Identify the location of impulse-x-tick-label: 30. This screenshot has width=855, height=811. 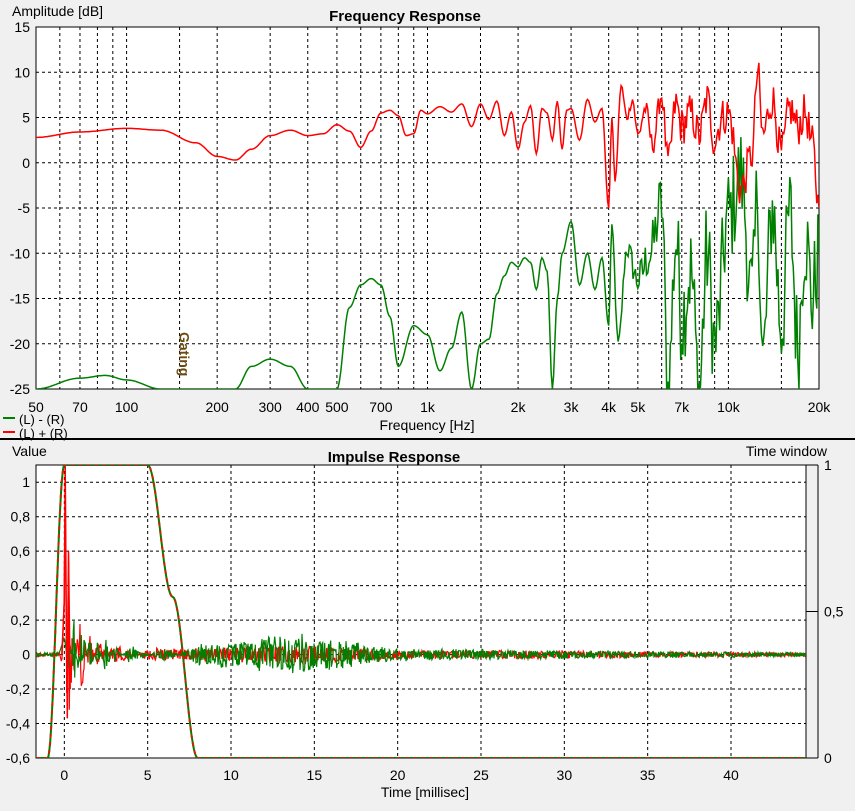
(565, 775).